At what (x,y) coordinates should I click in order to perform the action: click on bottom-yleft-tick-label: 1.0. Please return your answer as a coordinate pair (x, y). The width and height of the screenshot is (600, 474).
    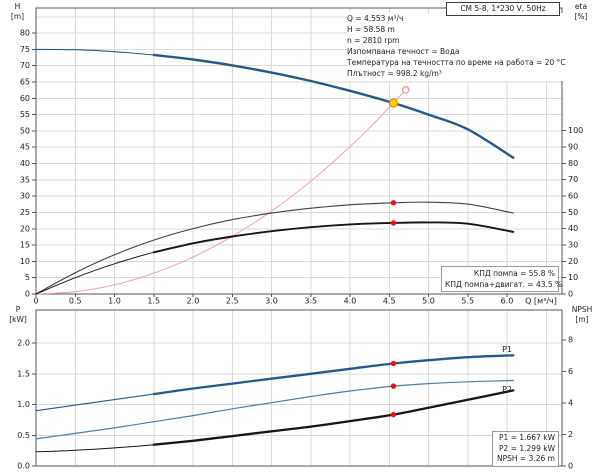
    Looking at the image, I should click on (23, 404).